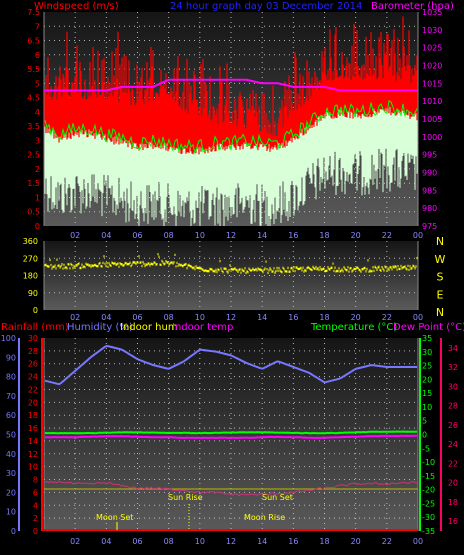  Describe the element at coordinates (33, 155) in the screenshot. I see `wind-axis-tick: 2.5` at that location.